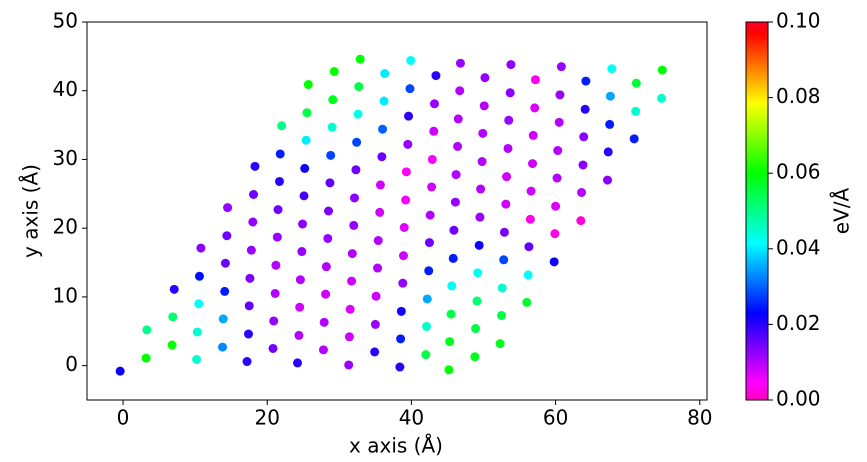 This screenshot has width=867, height=462. Describe the element at coordinates (65, 89) in the screenshot. I see `y-tick-label: 40` at that location.